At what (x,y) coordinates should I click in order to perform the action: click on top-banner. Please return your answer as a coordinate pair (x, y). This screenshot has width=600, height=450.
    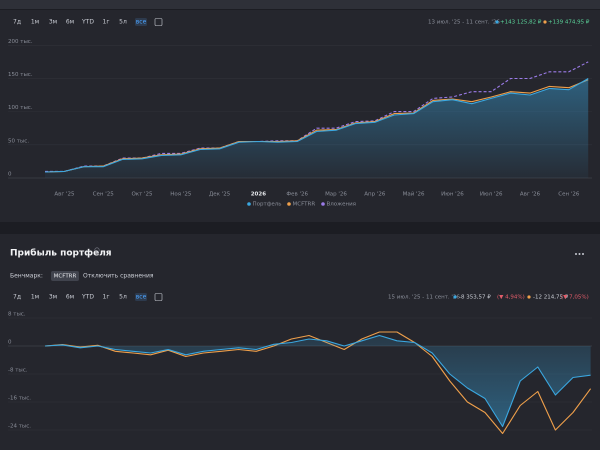
    Looking at the image, I should click on (300, 4).